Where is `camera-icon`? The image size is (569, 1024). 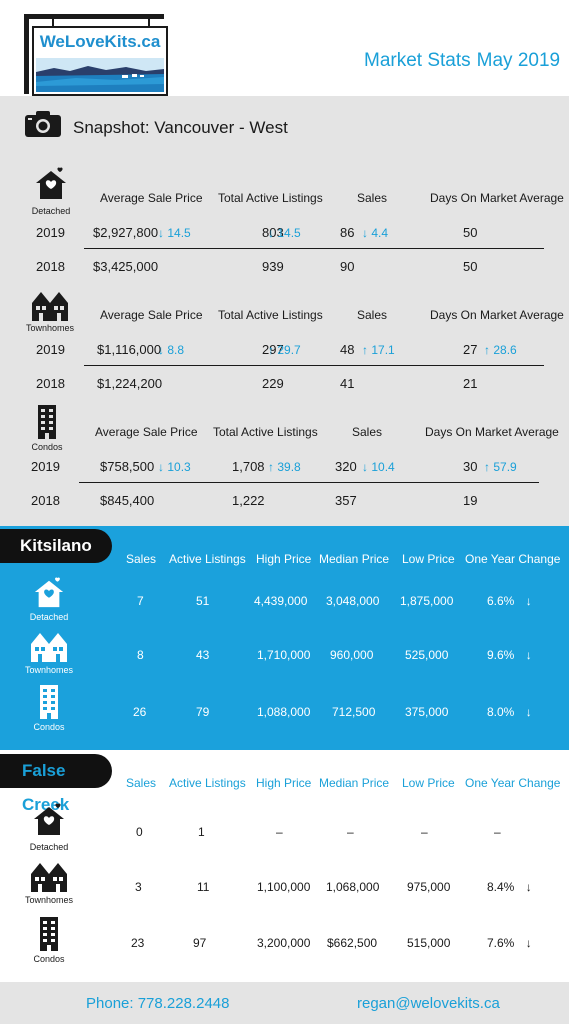 camera-icon is located at coordinates (43, 124).